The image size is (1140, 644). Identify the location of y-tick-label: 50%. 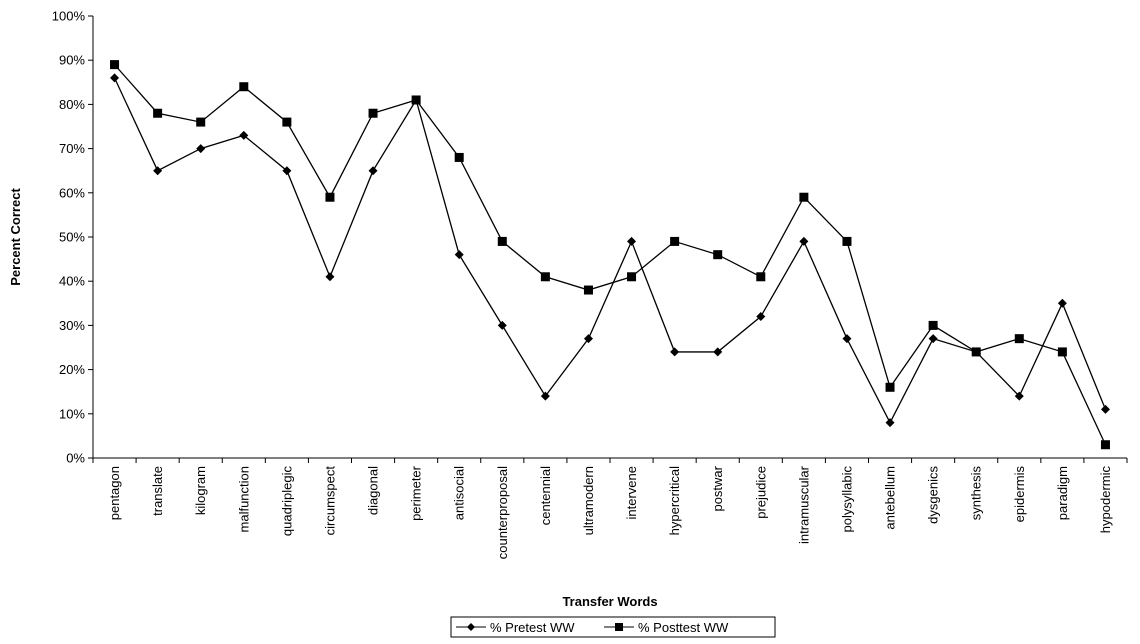
(72, 237).